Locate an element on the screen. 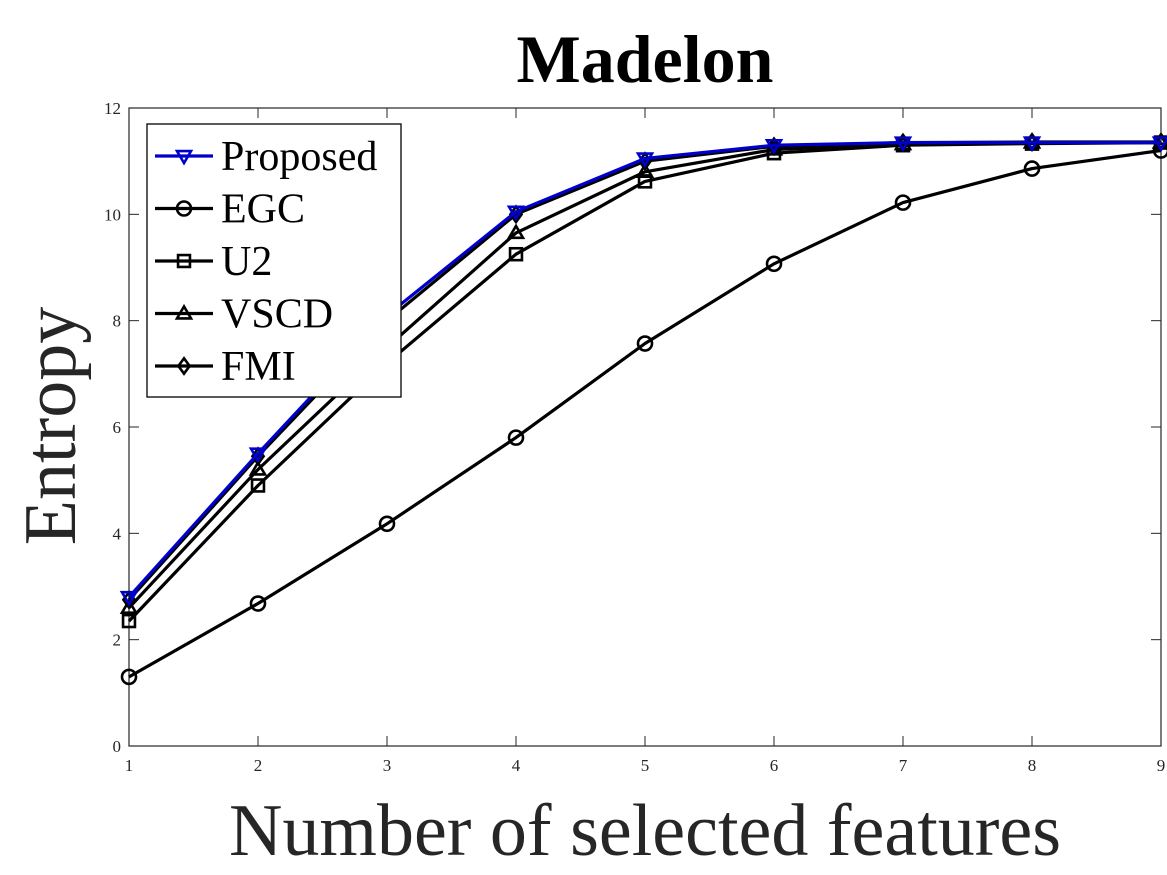  legend-item-vscd: VSCD is located at coordinates (244, 315).